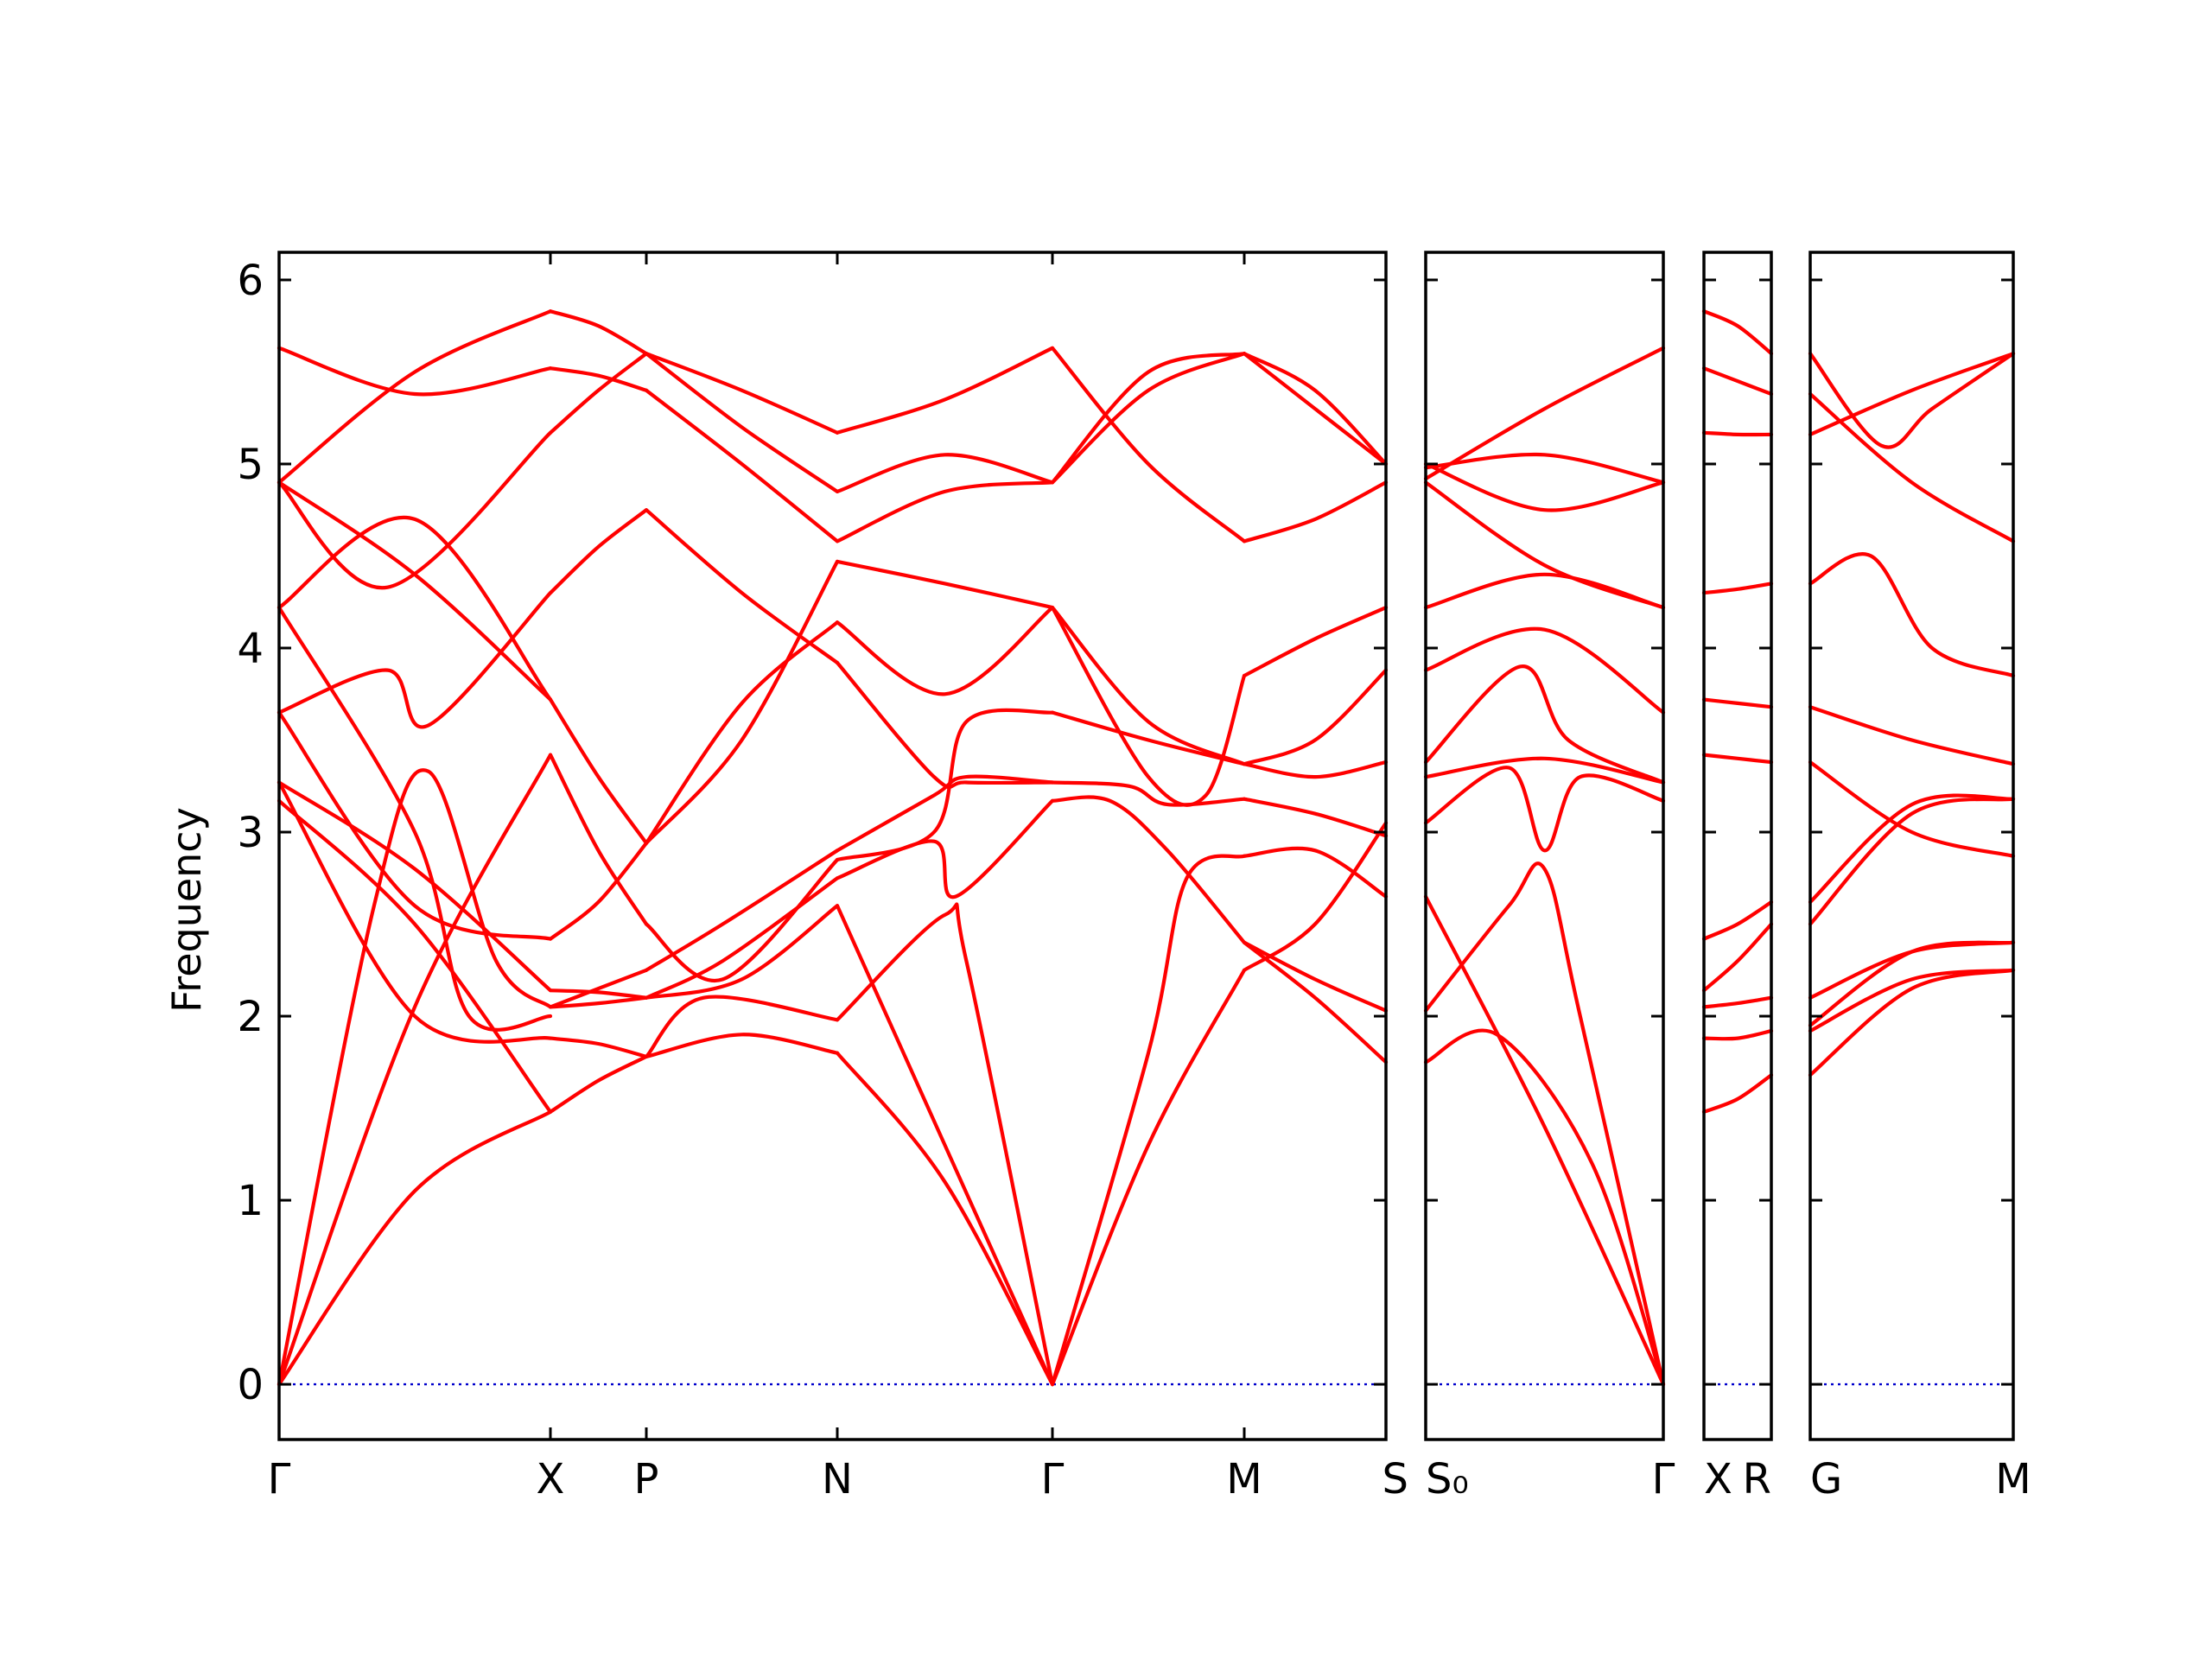 Image resolution: width=2212 pixels, height=1659 pixels. What do you see at coordinates (1757, 1479) in the screenshot?
I see `x-tick-label: R` at bounding box center [1757, 1479].